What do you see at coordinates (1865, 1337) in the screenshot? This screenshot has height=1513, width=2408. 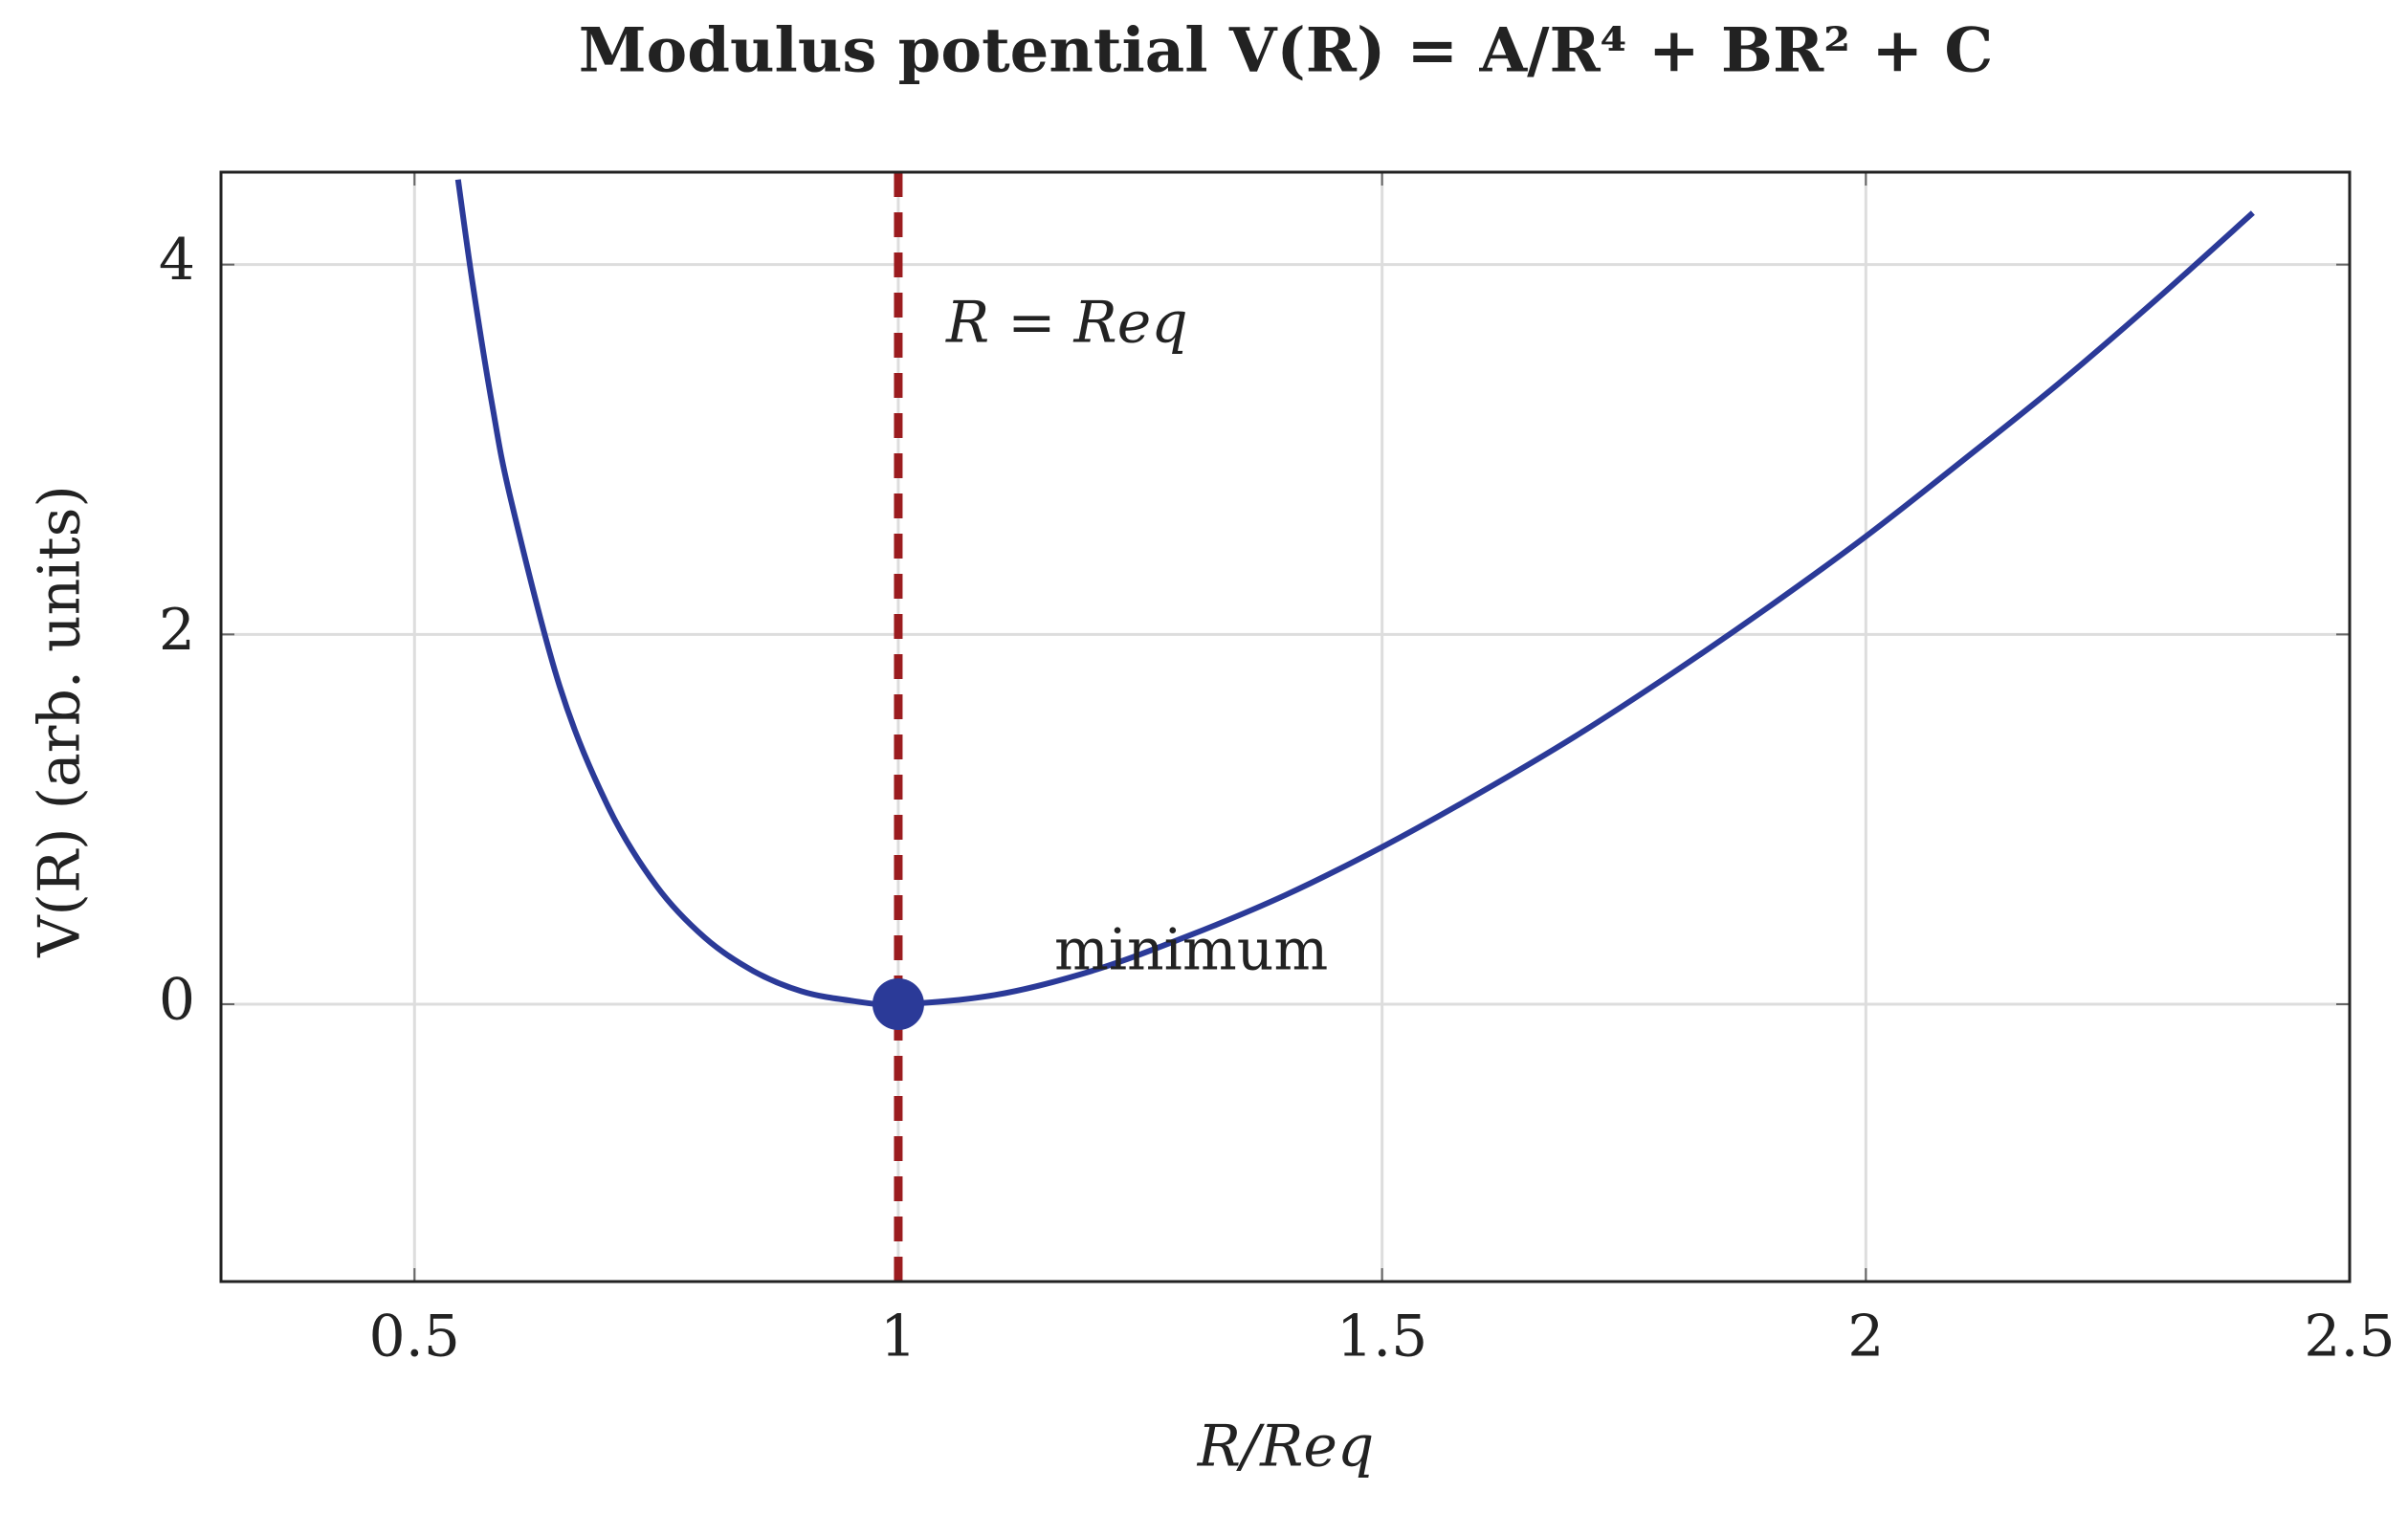 I see `x-tick-label: 2` at bounding box center [1865, 1337].